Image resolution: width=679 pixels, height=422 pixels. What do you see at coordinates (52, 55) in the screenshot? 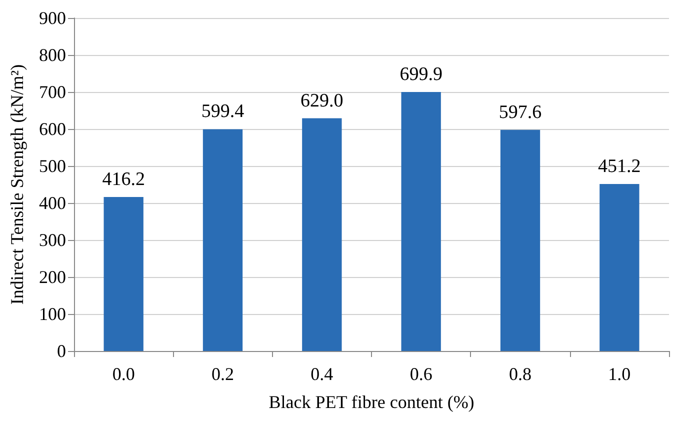
I see `y-tick-label: 800` at bounding box center [52, 55].